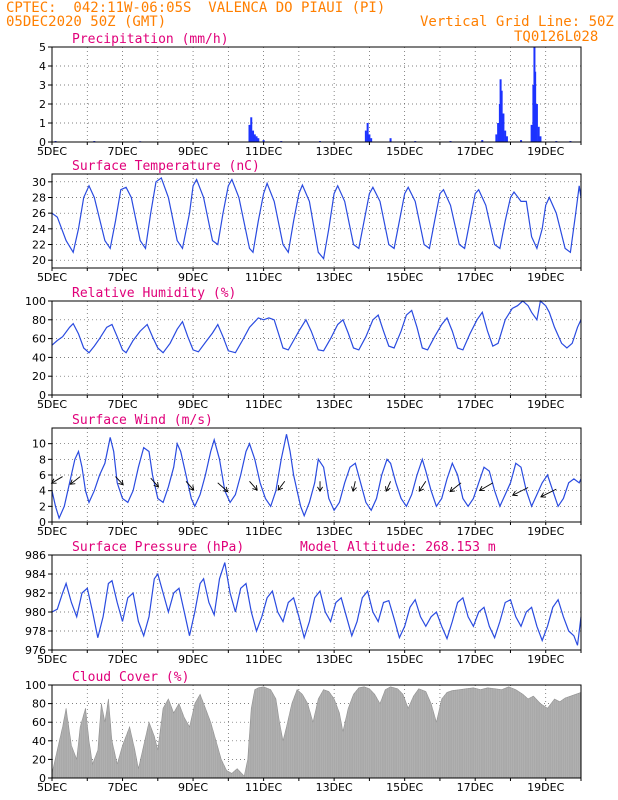 The image size is (618, 800). Describe the element at coordinates (263, 277) in the screenshot. I see `temp-xtick-label: 11DEC` at that location.